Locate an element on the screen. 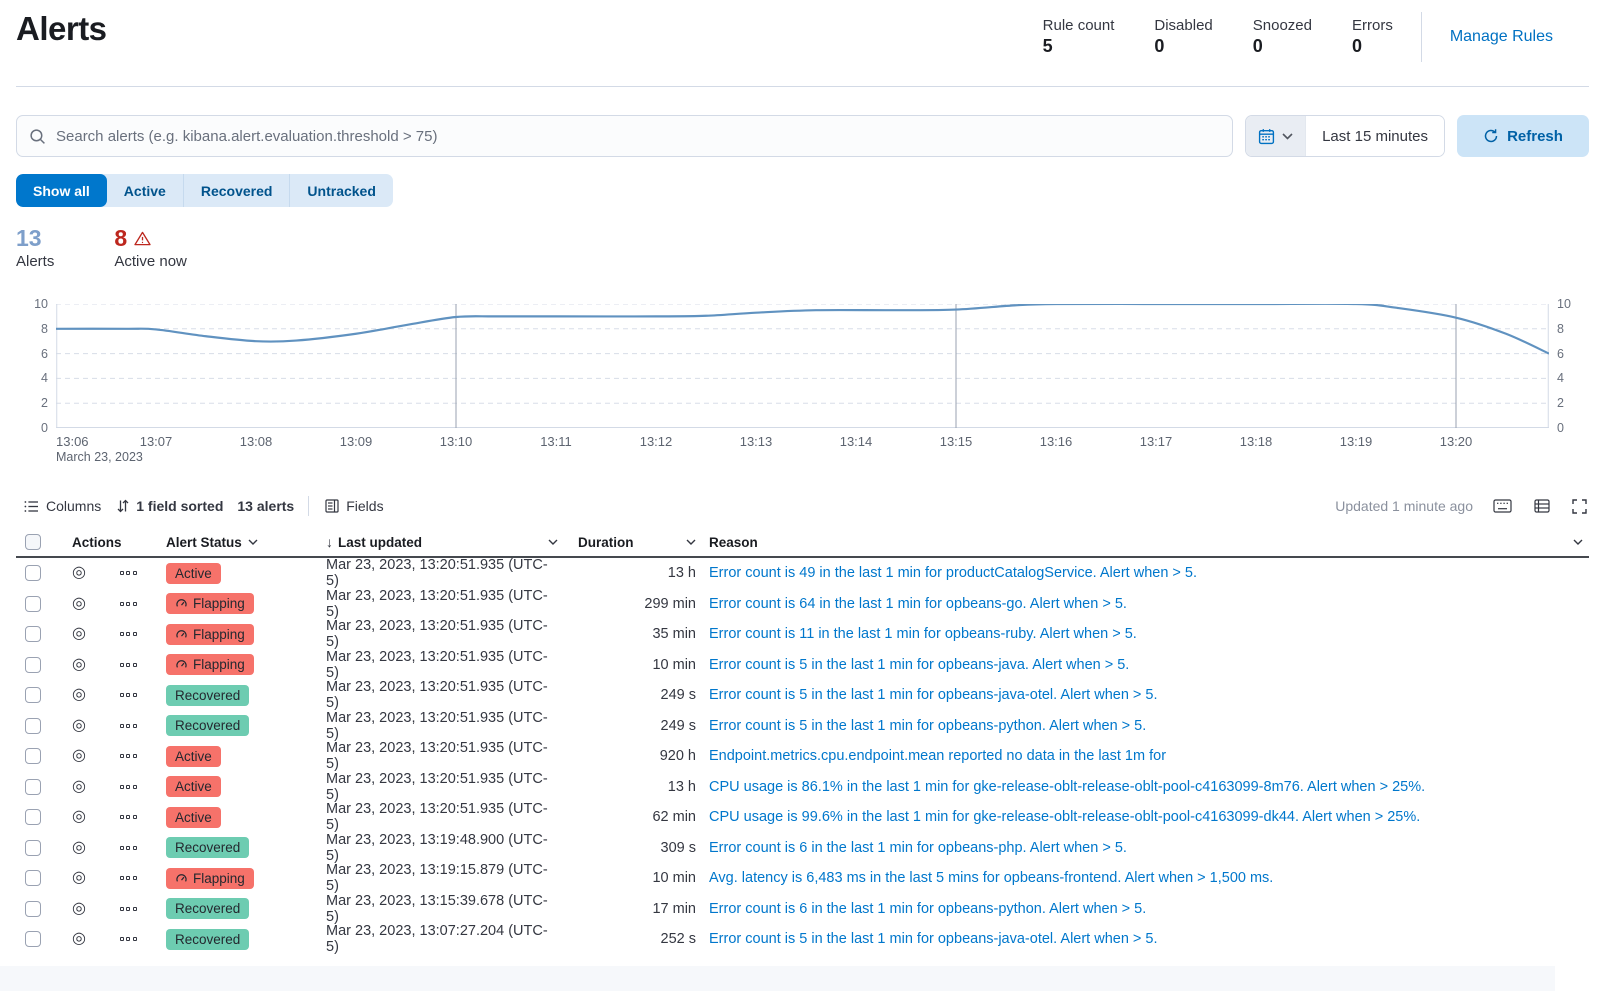 This screenshot has height=991, width=1605. y-axis-tick: 0 is located at coordinates (44, 428).